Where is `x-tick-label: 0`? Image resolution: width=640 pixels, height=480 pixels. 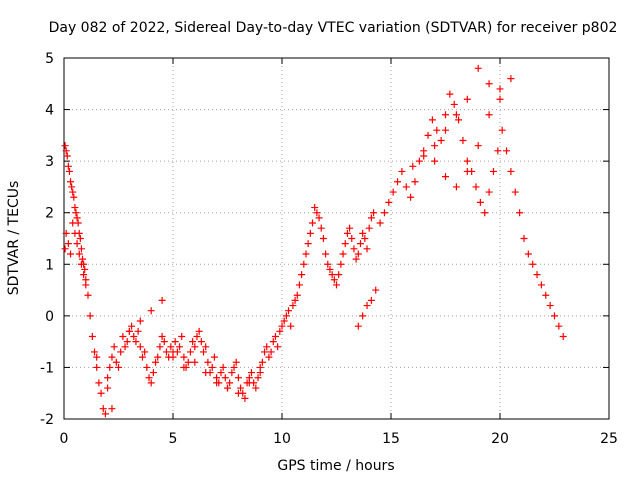 x-tick-label: 0 is located at coordinates (64, 439).